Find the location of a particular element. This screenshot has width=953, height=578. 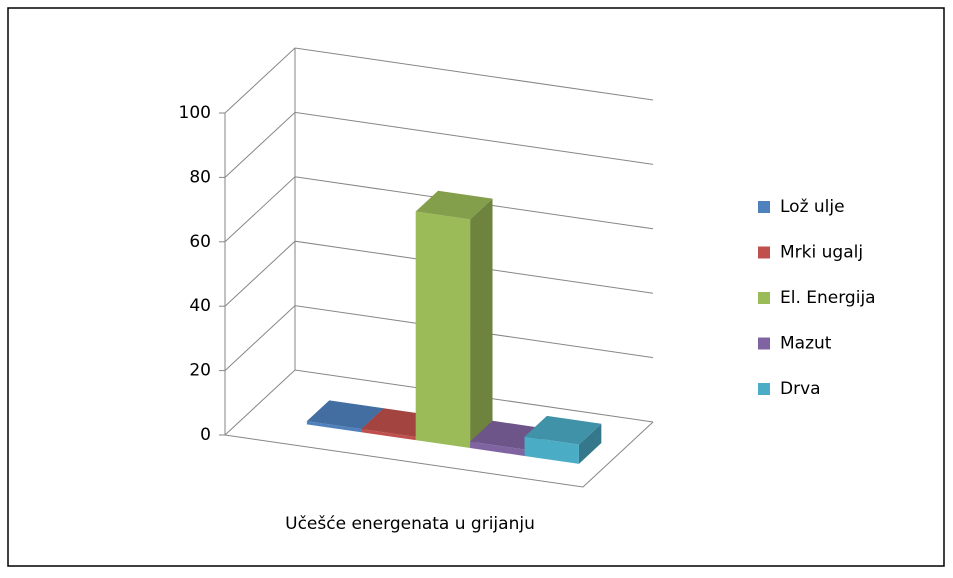

category-label: Učešće energenata u grijanju is located at coordinates (410, 524).